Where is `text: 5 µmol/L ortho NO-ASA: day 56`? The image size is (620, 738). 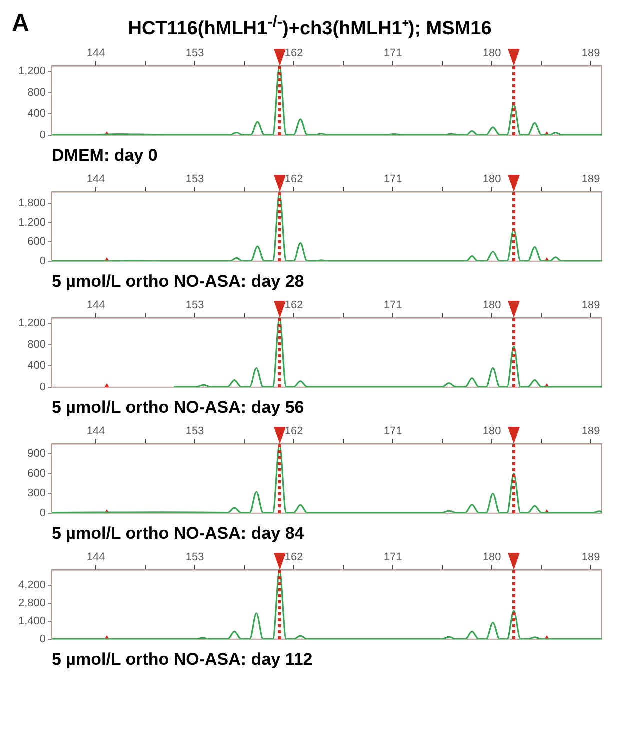
text: 5 µmol/L ortho NO-ASA: day 56 is located at coordinates (178, 408).